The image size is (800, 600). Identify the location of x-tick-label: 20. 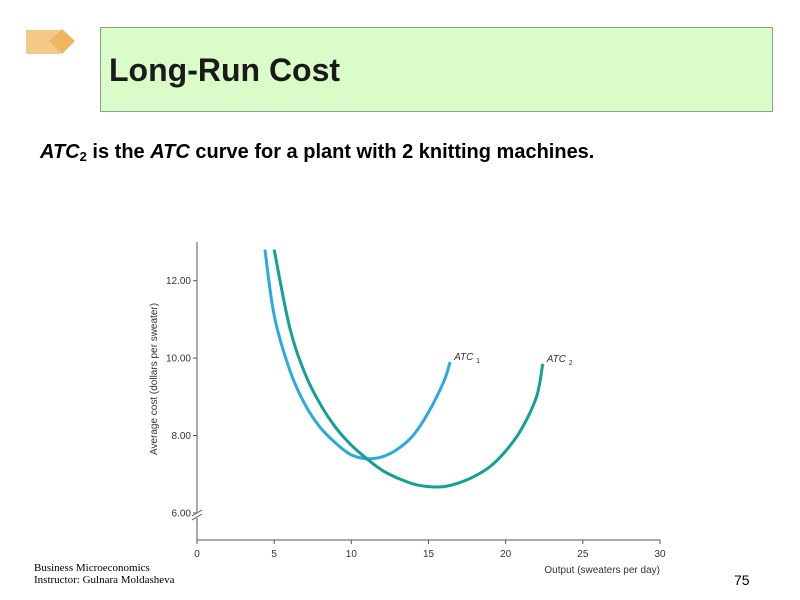
(506, 554).